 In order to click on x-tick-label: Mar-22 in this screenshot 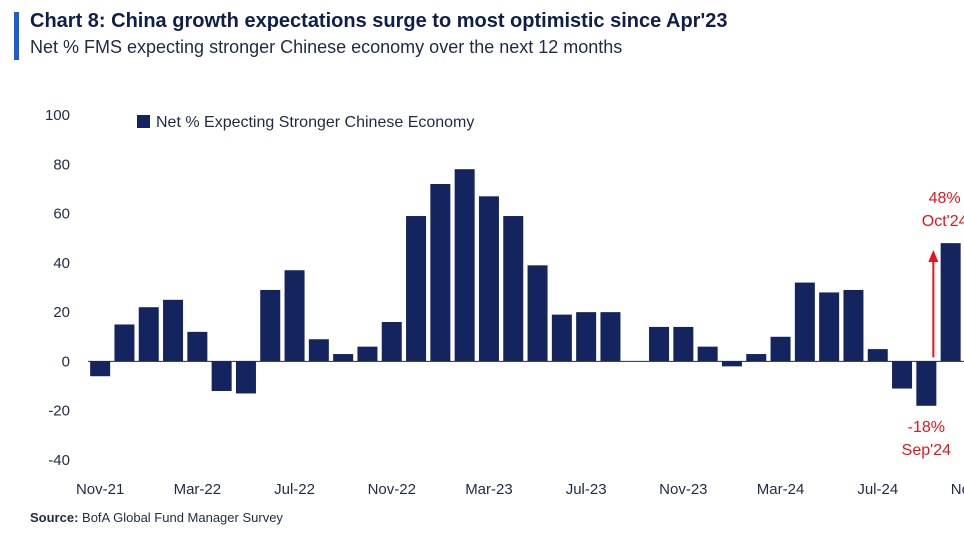, I will do `click(198, 489)`.